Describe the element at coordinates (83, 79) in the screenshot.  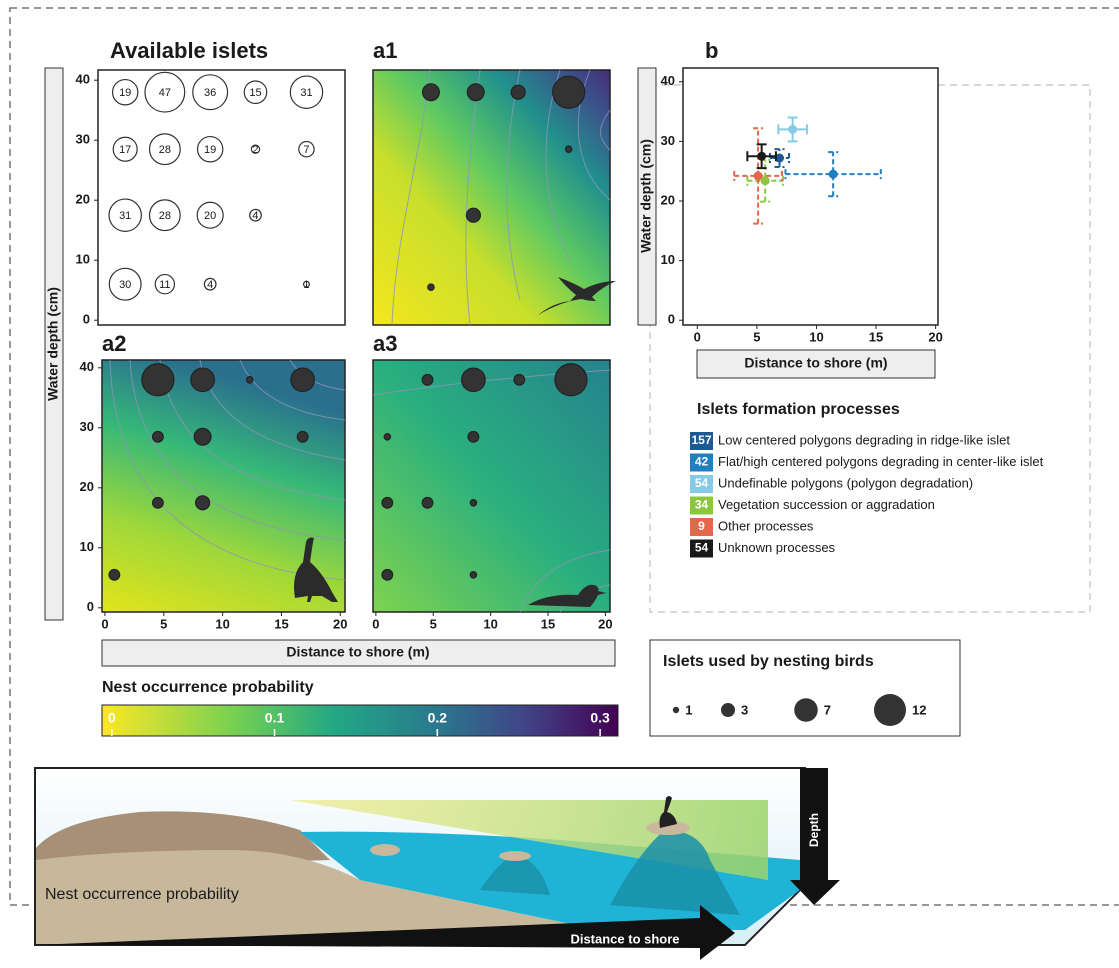
I see `y-tick-label: 40` at that location.